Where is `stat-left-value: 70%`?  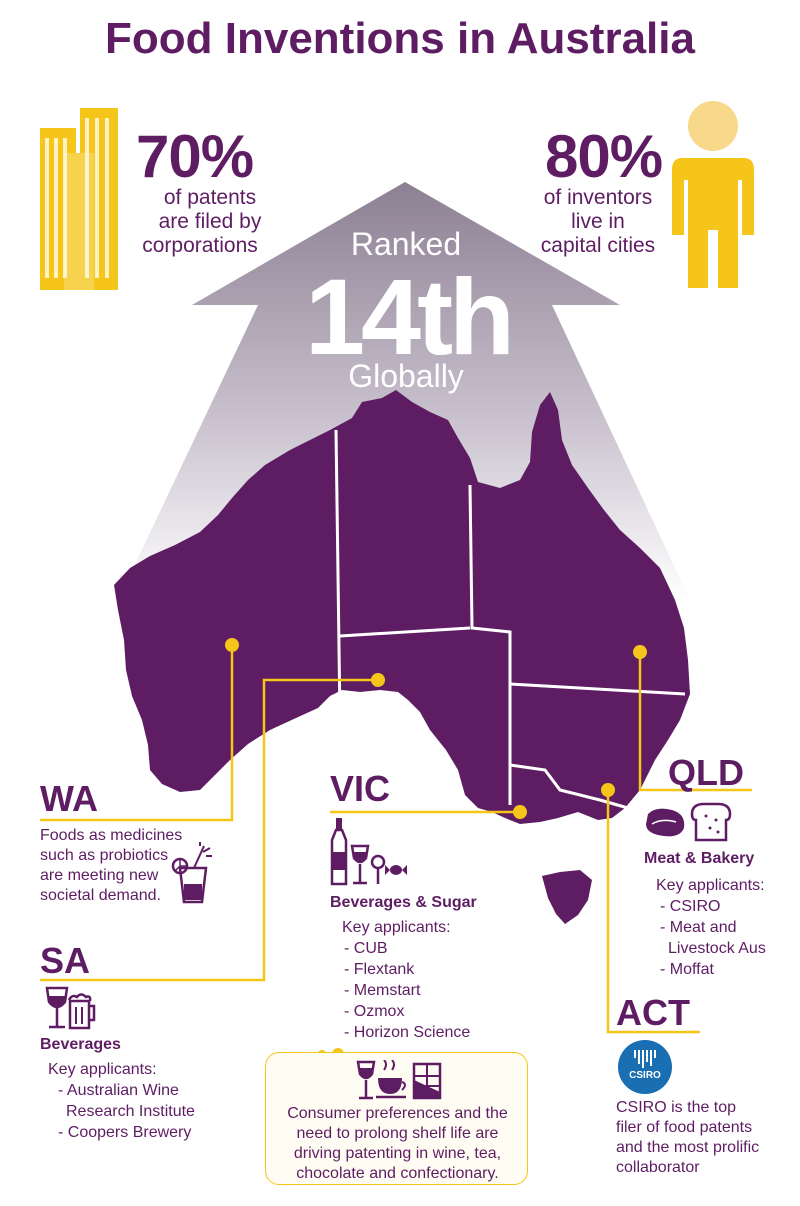 stat-left-value: 70% is located at coordinates (195, 156).